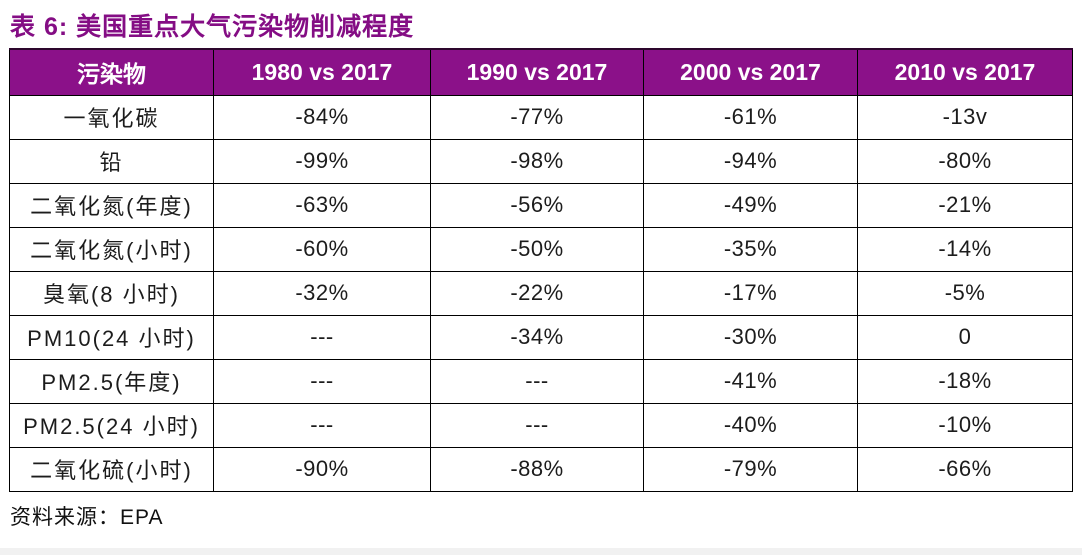 The height and width of the screenshot is (555, 1082). What do you see at coordinates (537, 469) in the screenshot?
I see `cell-value: -88%` at bounding box center [537, 469].